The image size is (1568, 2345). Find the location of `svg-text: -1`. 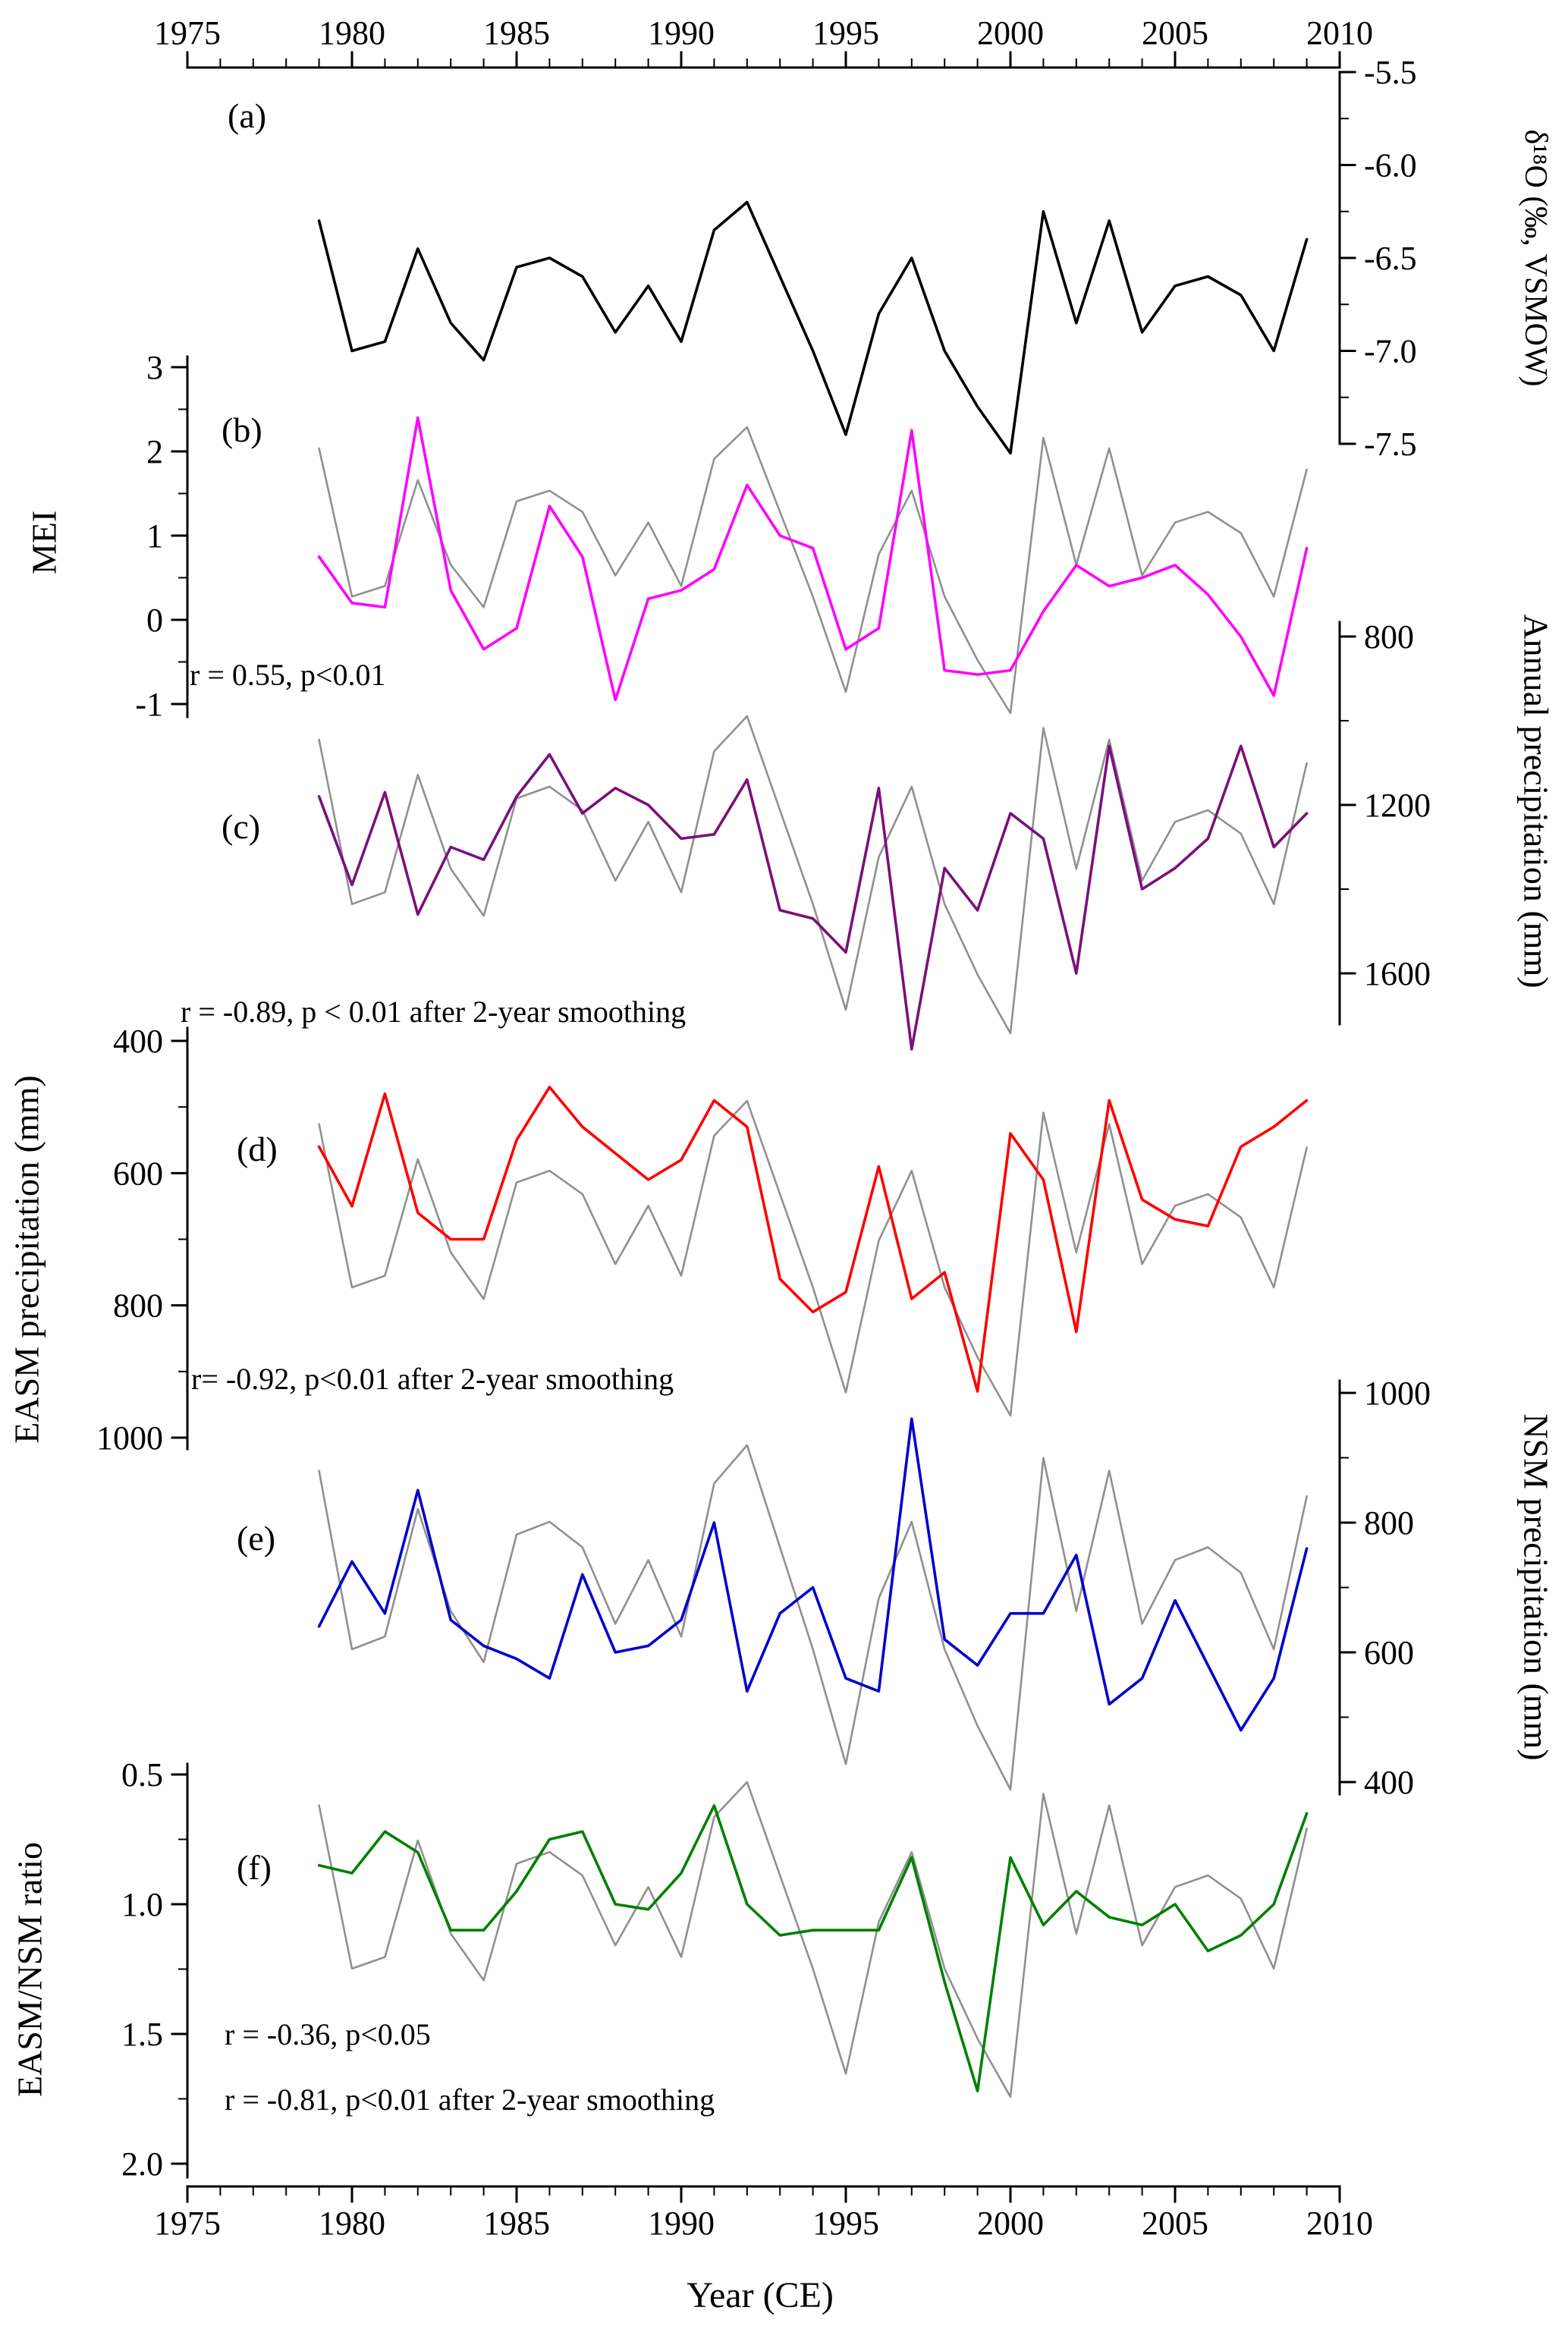

svg-text: -1 is located at coordinates (149, 704).